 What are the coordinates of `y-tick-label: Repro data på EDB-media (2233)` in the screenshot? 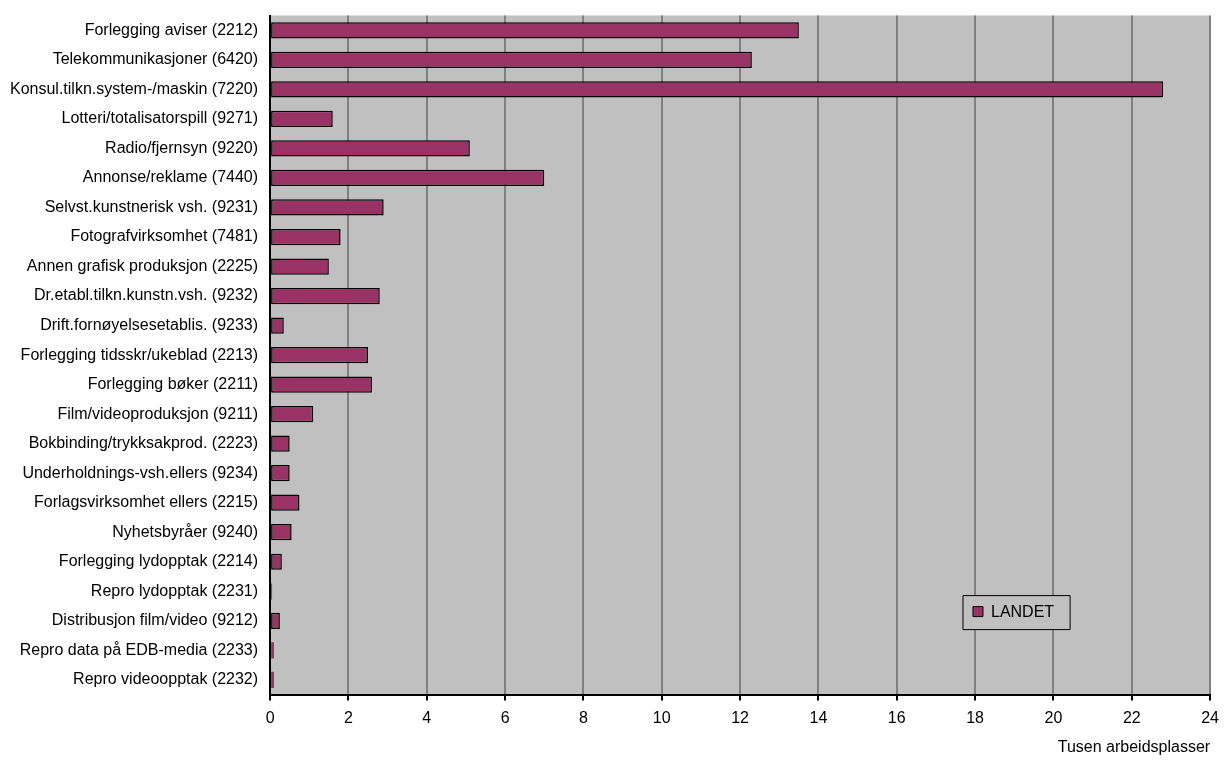 It's located at (139, 649).